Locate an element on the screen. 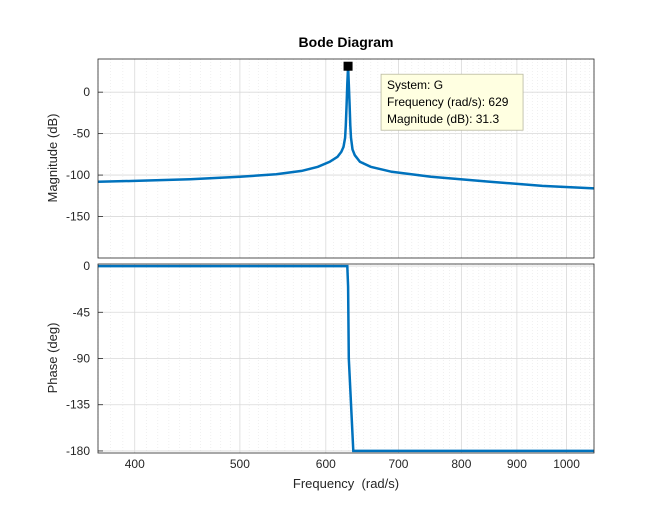 The height and width of the screenshot is (506, 658). datatip-box is located at coordinates (452, 102).